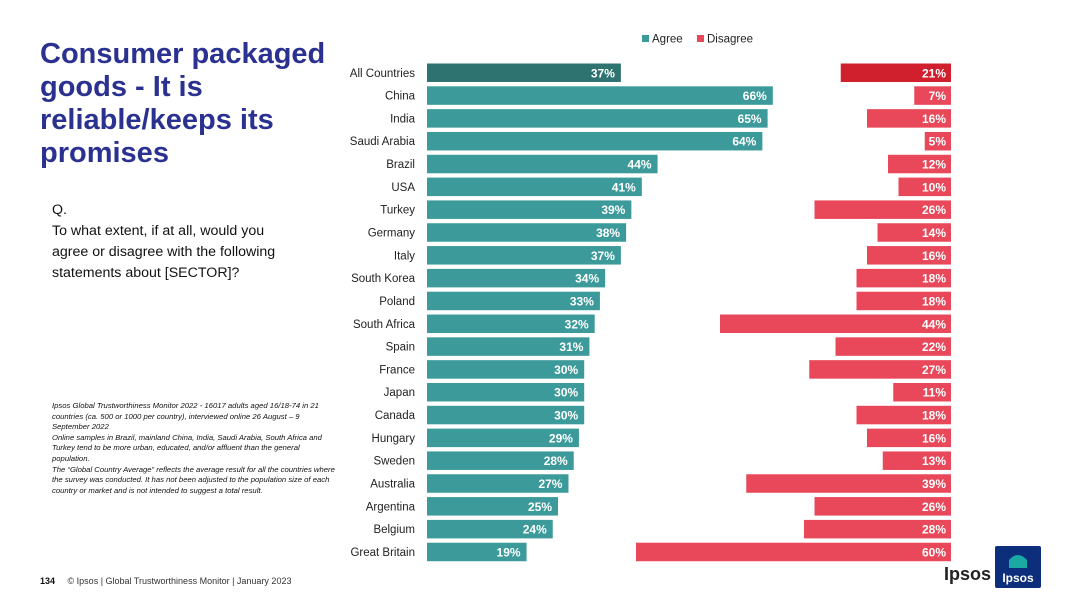  Describe the element at coordinates (750, 119) in the screenshot. I see `agree-value-label: 65%` at that location.